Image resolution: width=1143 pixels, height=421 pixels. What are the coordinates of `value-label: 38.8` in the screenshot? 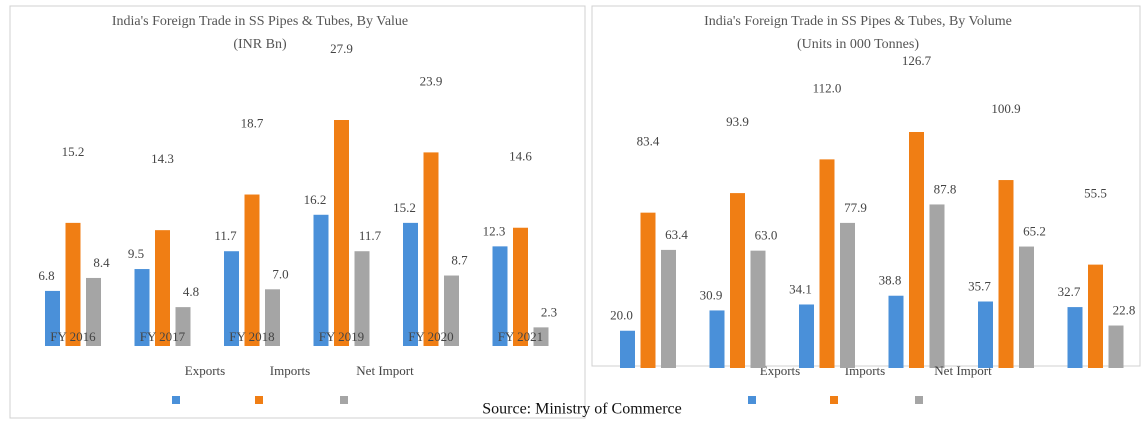 It's located at (890, 280).